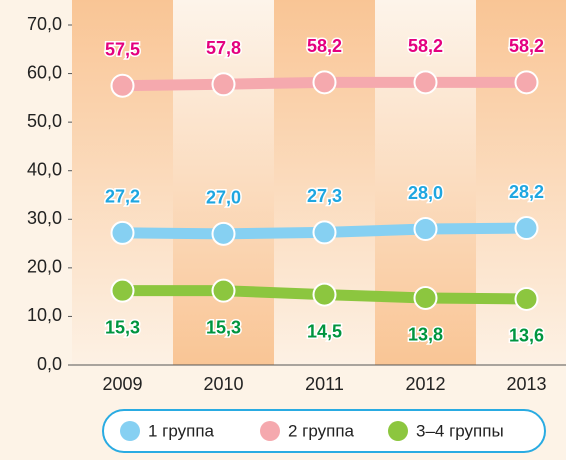 Image resolution: width=566 pixels, height=460 pixels. Describe the element at coordinates (122, 384) in the screenshot. I see `x-tick-label: 2009` at that location.